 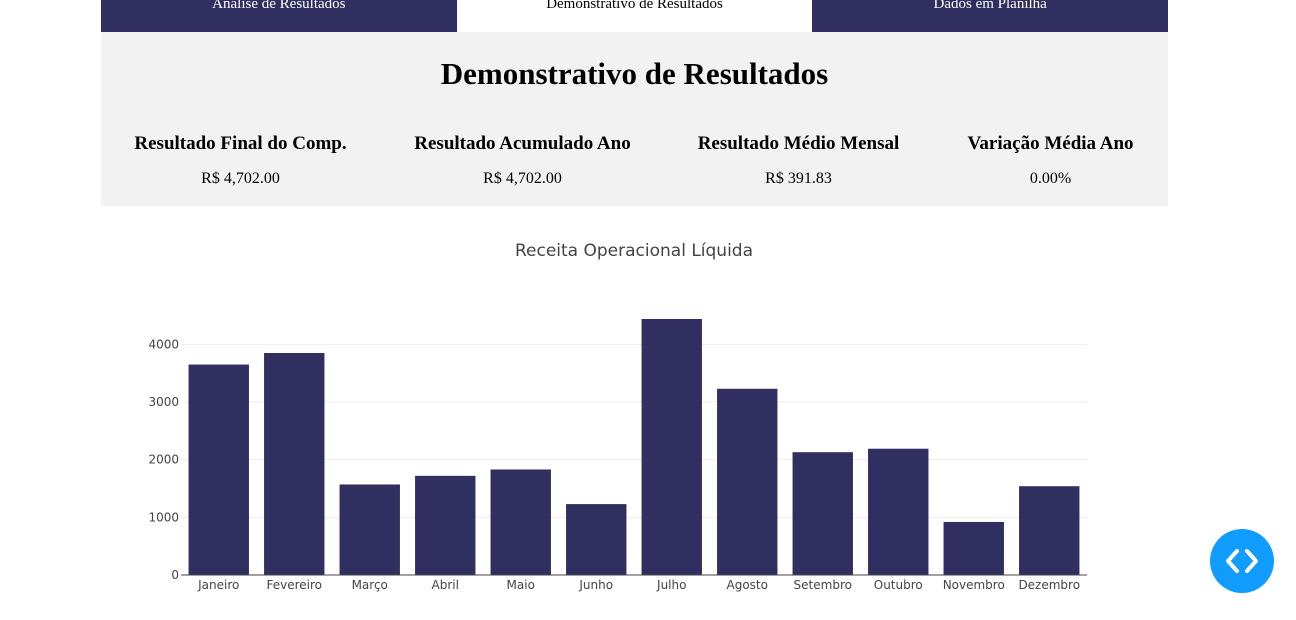 I want to click on kpi-label: Variação Média Ano, so click(x=1050, y=143).